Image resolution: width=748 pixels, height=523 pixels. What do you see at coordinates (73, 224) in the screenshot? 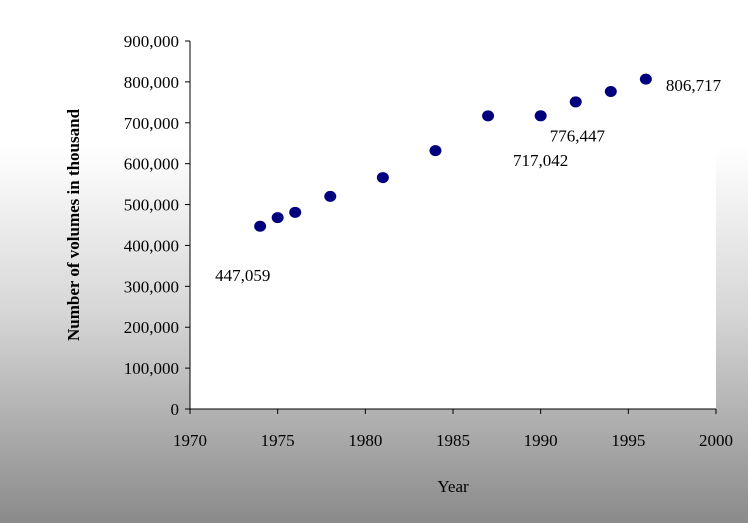
I see `y-axis-title: Number of volumes in thousand` at bounding box center [73, 224].